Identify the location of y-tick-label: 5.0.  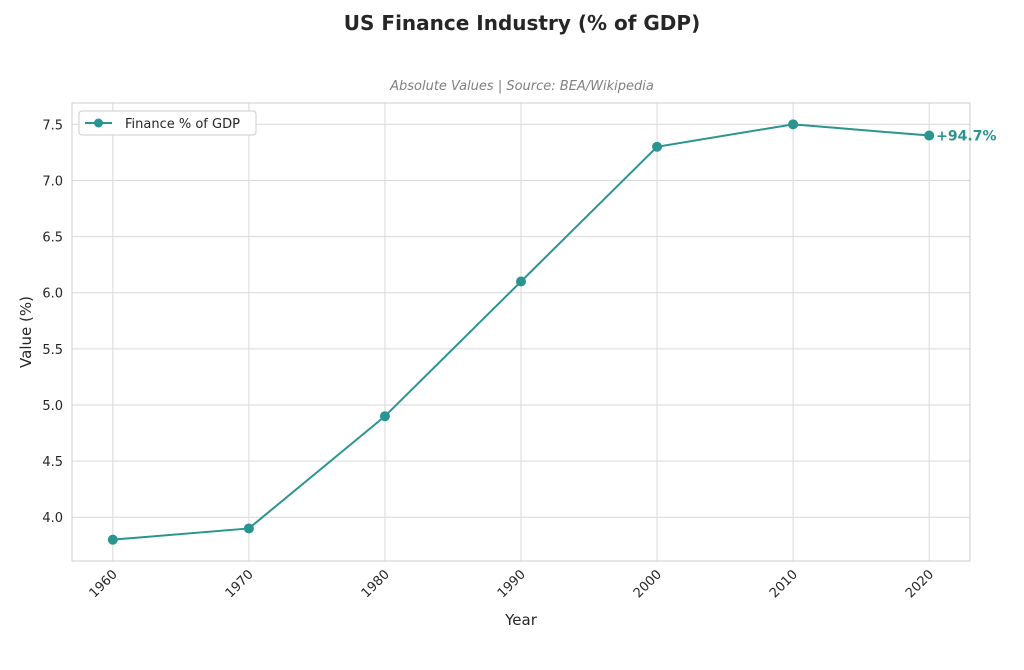
(52, 406).